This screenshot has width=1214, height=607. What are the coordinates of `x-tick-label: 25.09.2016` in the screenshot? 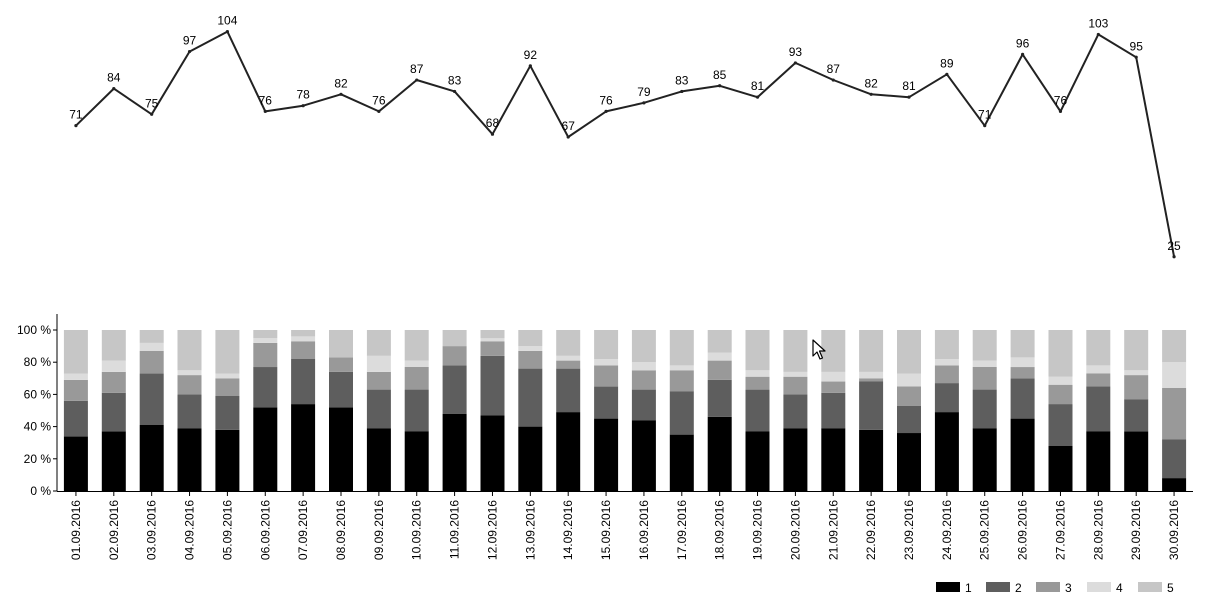 It's located at (985, 530).